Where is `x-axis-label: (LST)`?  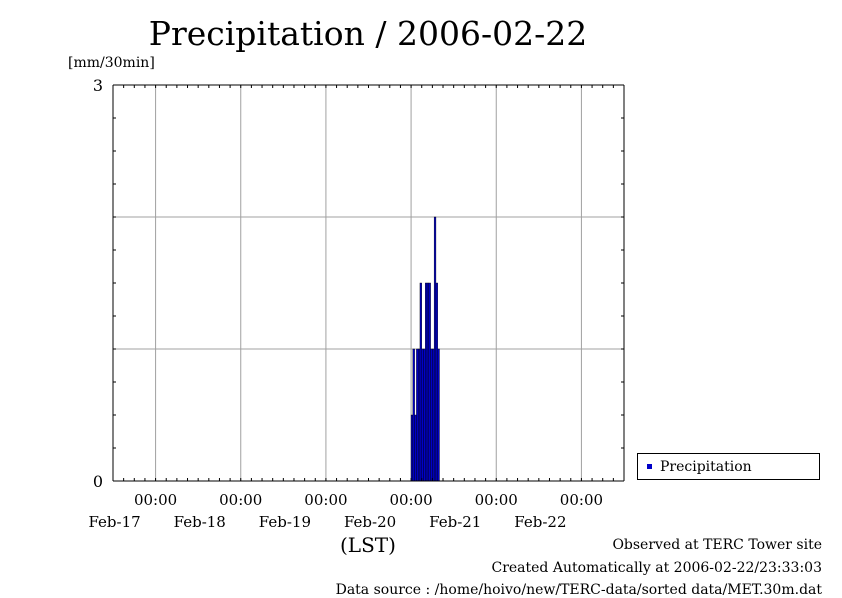
x-axis-label: (LST) is located at coordinates (368, 545).